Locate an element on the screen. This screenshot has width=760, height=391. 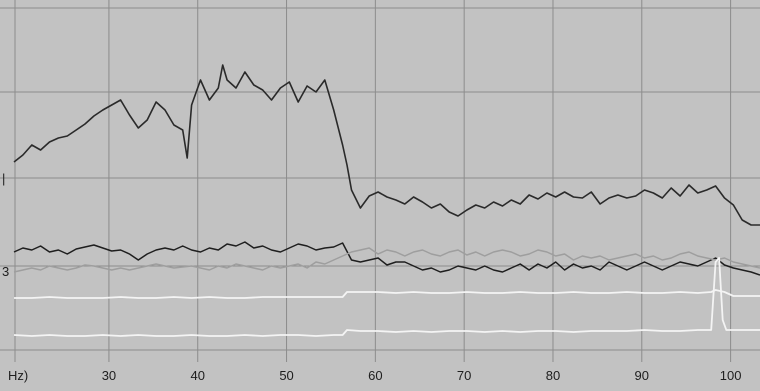
left-edge-mark-1: | is located at coordinates (3, 178).